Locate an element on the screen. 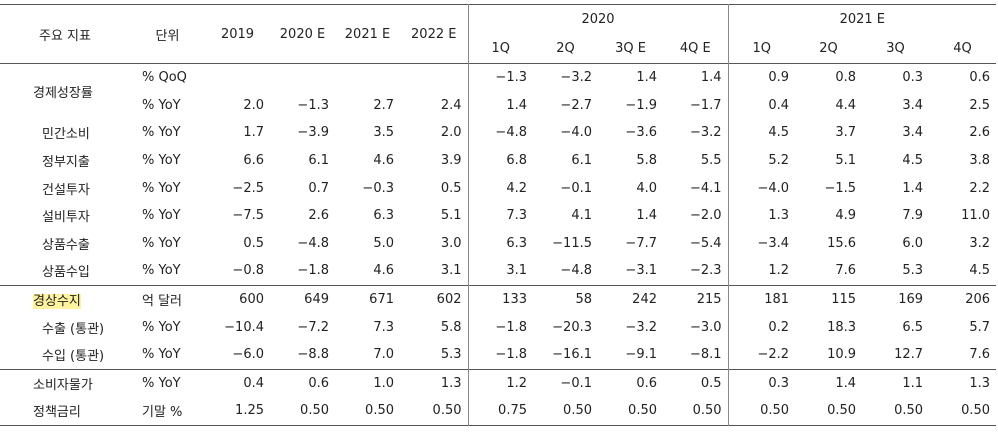 This screenshot has height=435, width=998. value-cell: −1.3 is located at coordinates (313, 105).